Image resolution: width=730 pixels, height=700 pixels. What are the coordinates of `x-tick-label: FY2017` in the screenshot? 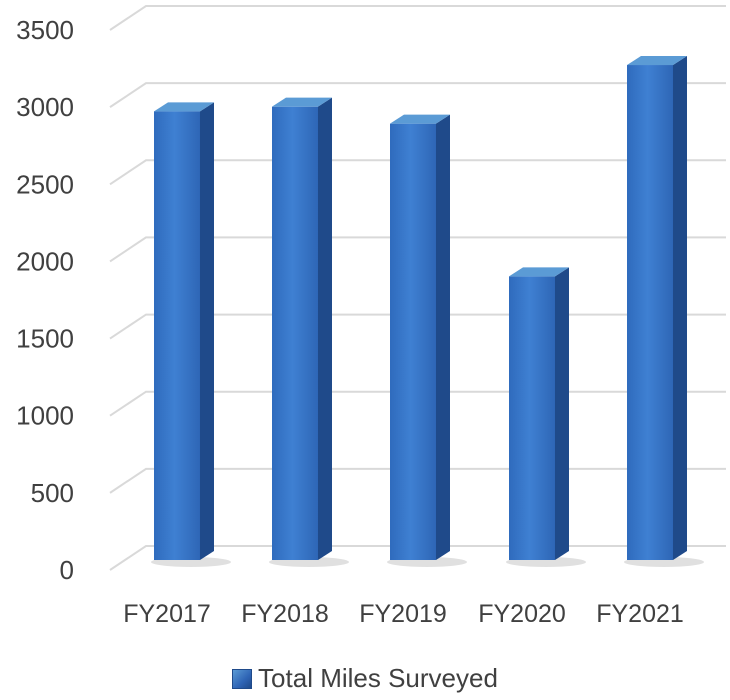 It's located at (167, 614).